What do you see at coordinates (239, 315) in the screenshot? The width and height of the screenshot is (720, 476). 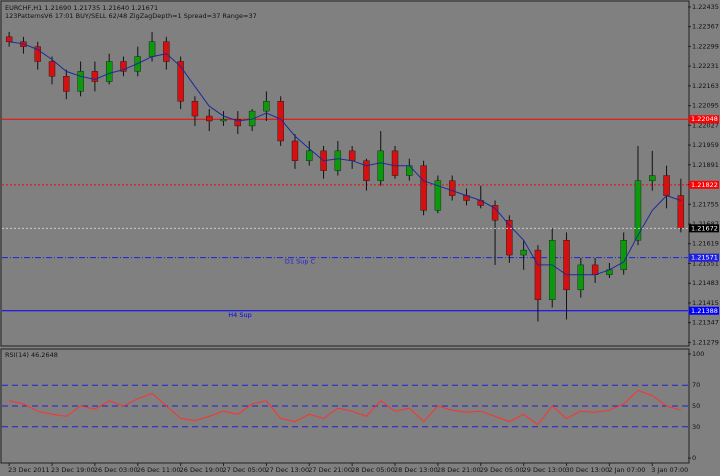 I see `level-text: H4 Sup` at bounding box center [239, 315].